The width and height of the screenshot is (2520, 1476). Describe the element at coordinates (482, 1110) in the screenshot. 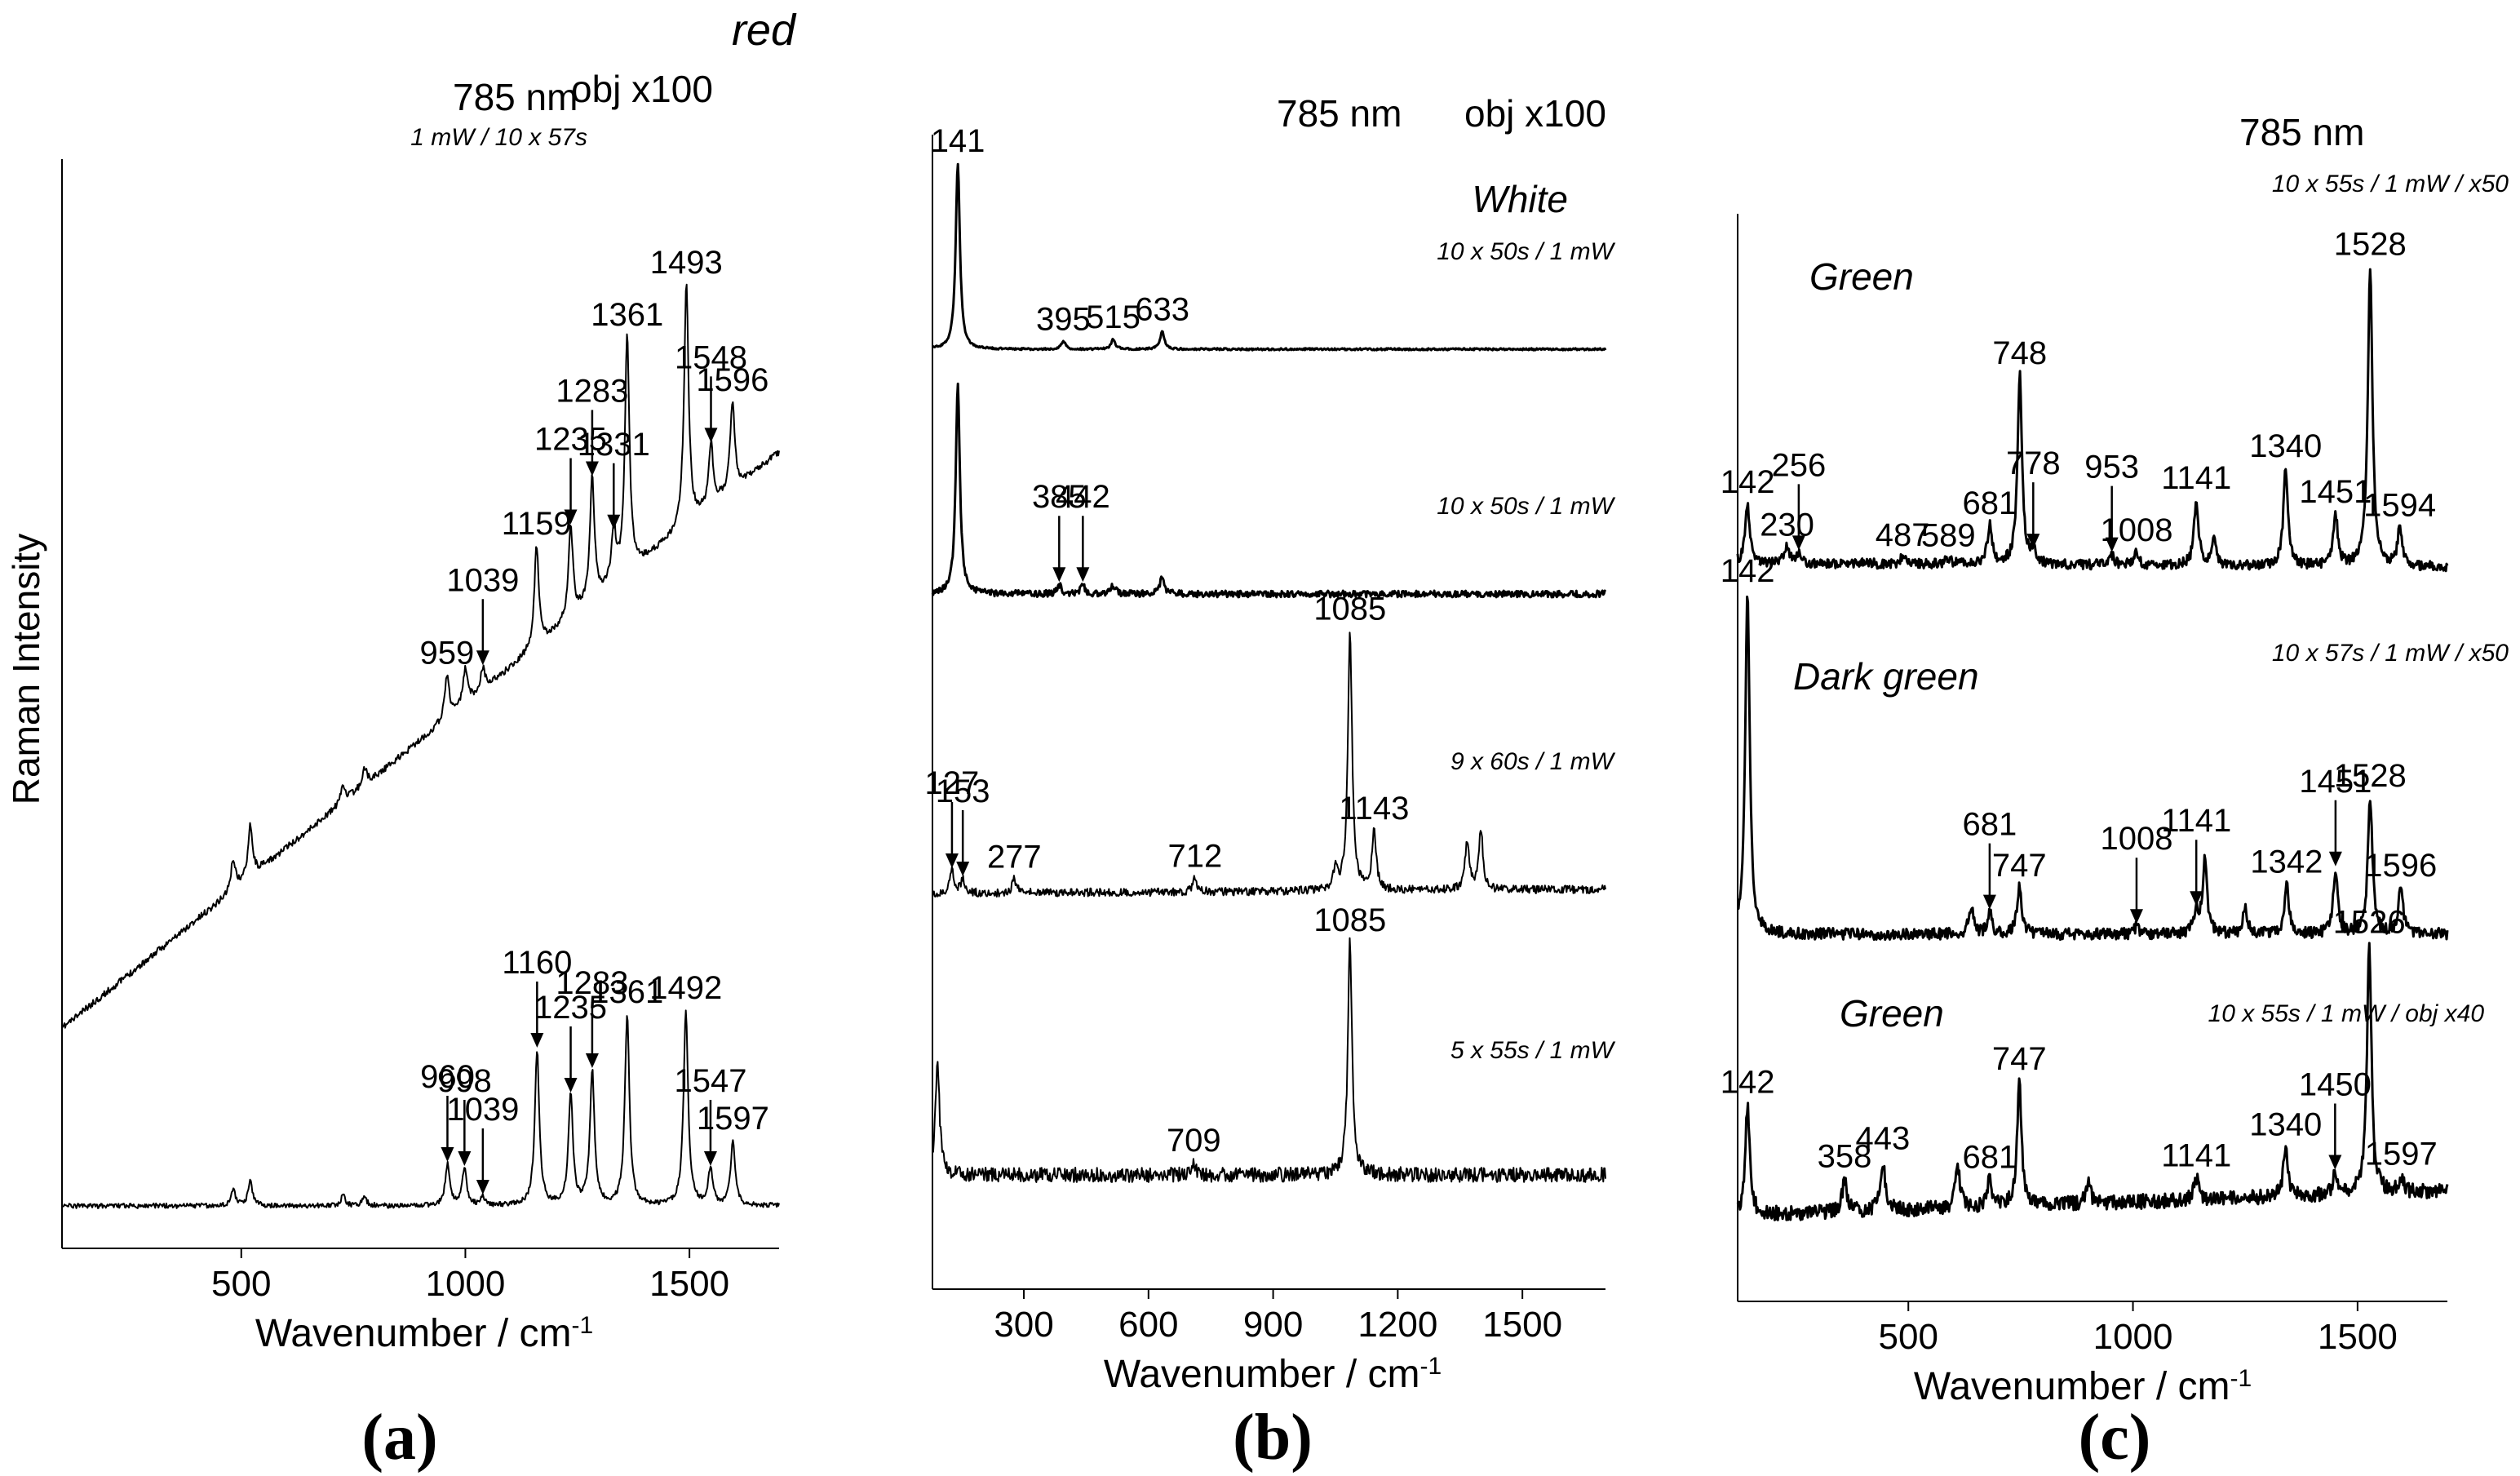

I see `peak-label: 1039` at that location.